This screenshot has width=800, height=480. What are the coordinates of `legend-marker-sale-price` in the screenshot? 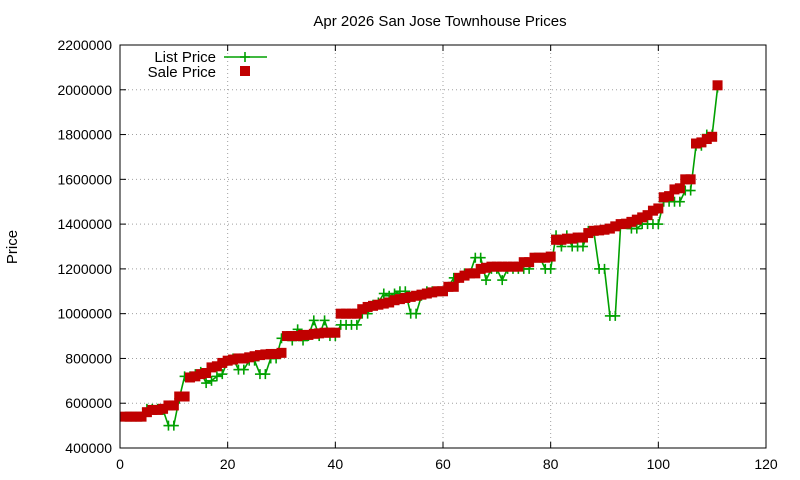 It's located at (245, 71).